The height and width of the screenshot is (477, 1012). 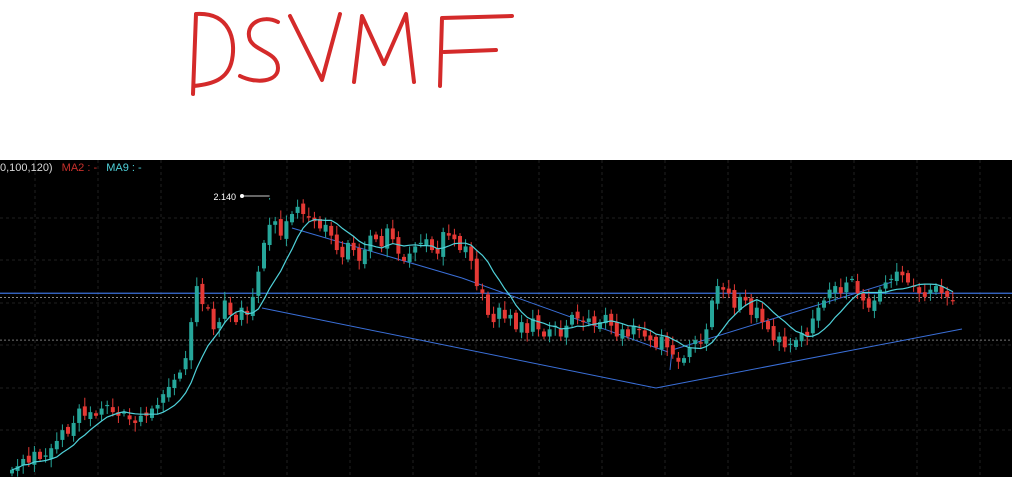 What do you see at coordinates (352, 53) in the screenshot?
I see `handwritten-annotation` at bounding box center [352, 53].